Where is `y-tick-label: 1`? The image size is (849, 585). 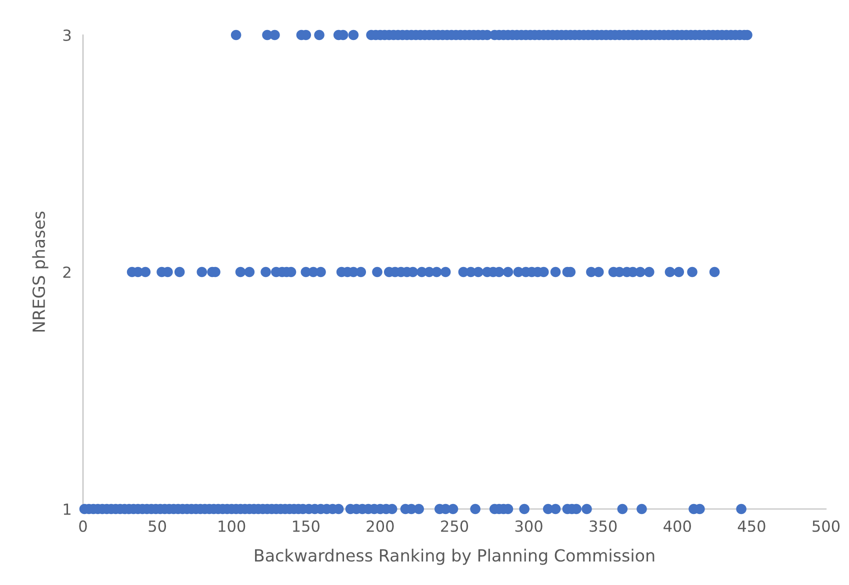 y-tick-label: 1 is located at coordinates (67, 509).